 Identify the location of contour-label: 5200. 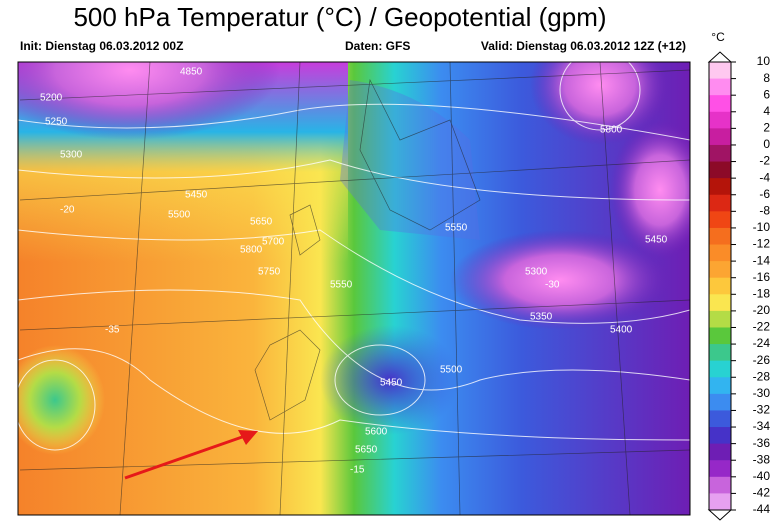
(51, 98).